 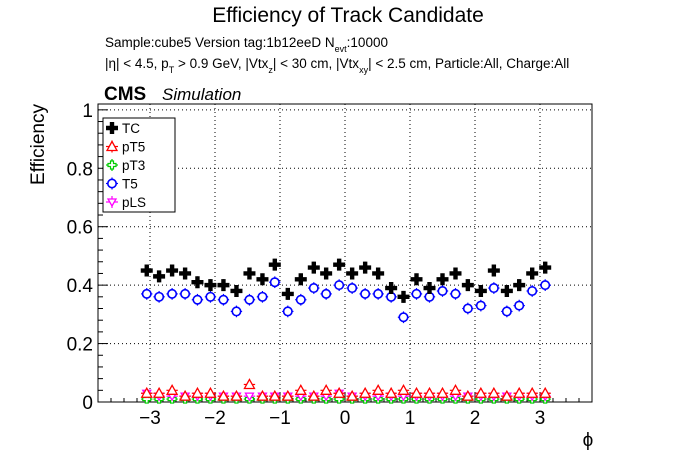 I want to click on cms-label: CMS, so click(x=125, y=94).